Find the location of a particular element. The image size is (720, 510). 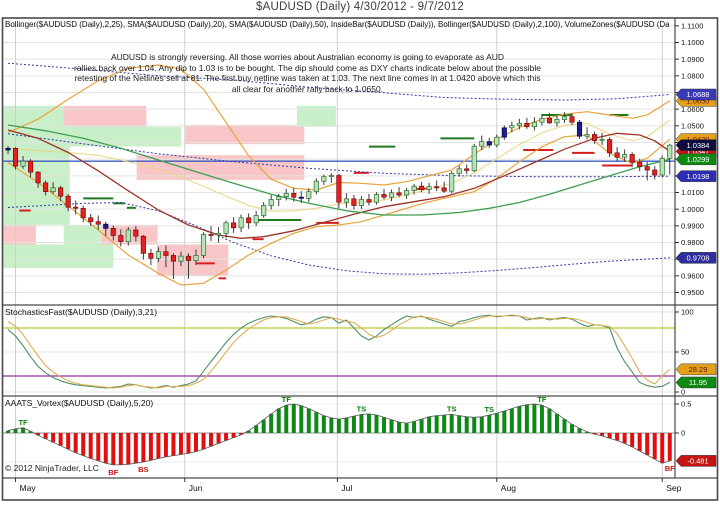

badge-label: 0.9708 is located at coordinates (698, 258).